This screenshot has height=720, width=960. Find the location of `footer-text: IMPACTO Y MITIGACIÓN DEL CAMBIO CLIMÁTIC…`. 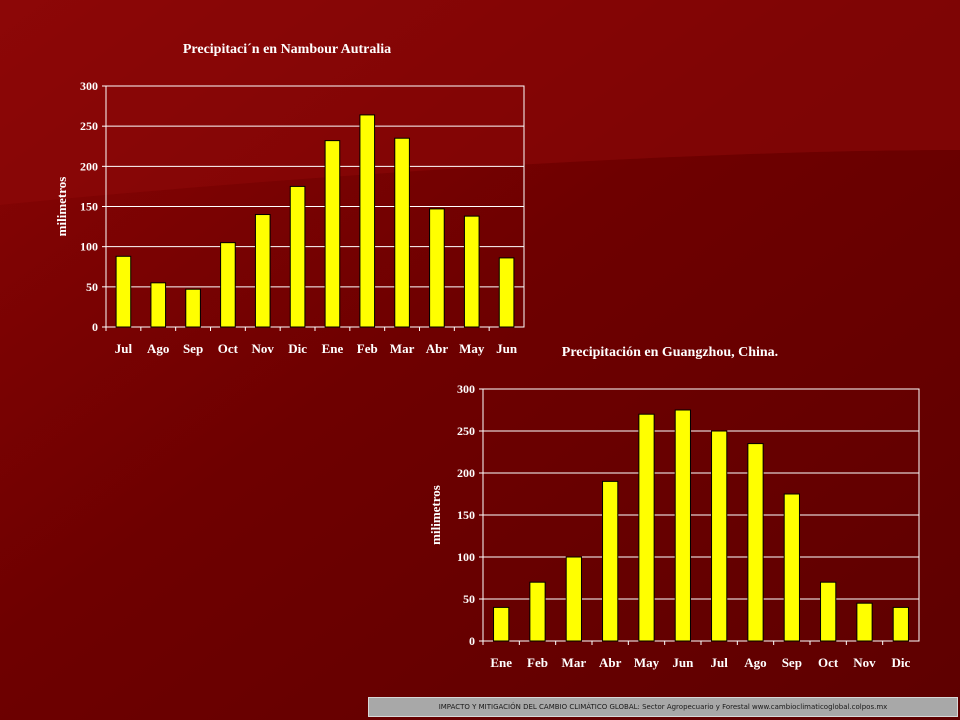

footer-text: IMPACTO Y MITIGACIÓN DEL CAMBIO CLIMÁTIC… is located at coordinates (663, 707).